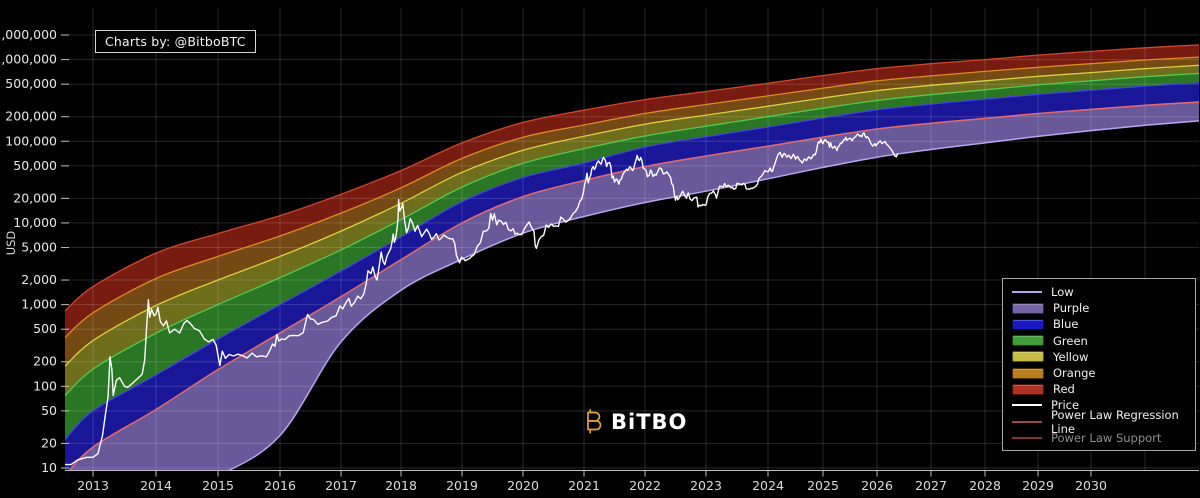 This screenshot has width=1200, height=498. Describe the element at coordinates (401, 485) in the screenshot. I see `x-tick-label: 2018` at that location.